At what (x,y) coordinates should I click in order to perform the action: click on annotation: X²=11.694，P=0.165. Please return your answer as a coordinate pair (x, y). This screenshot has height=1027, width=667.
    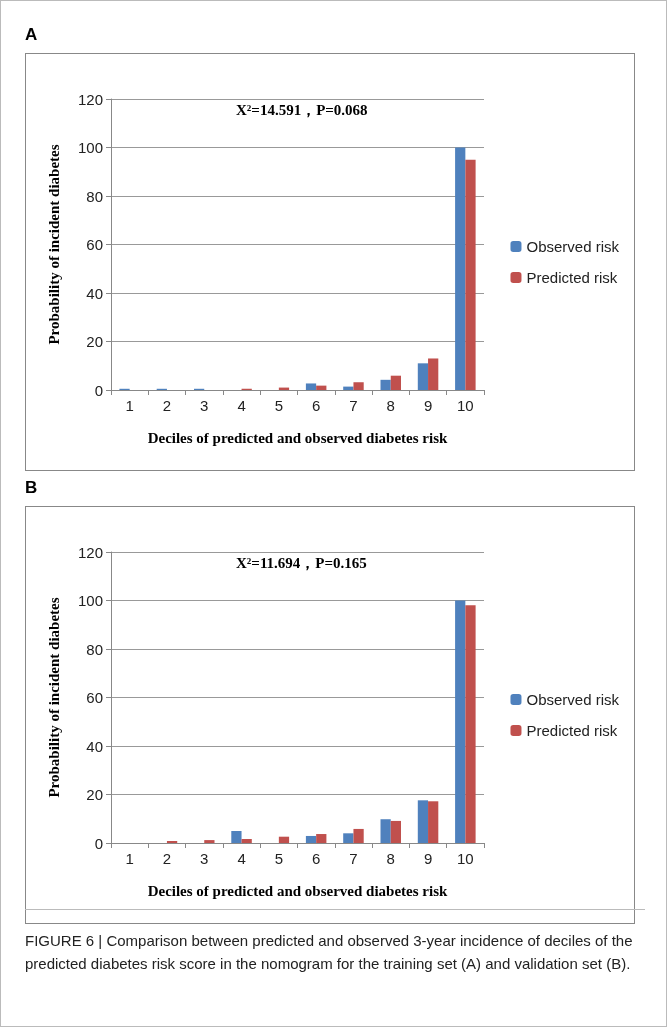
    Looking at the image, I should click on (301, 562).